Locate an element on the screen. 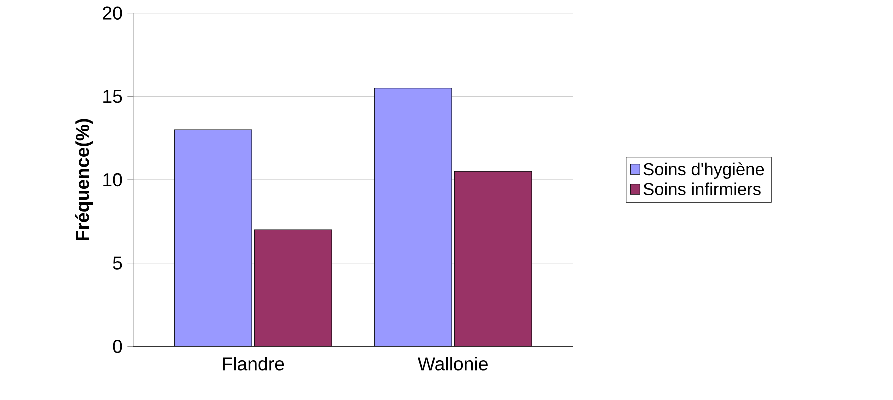 The width and height of the screenshot is (893, 400). y-axis-title: Fréquence(%) is located at coordinates (84, 179).